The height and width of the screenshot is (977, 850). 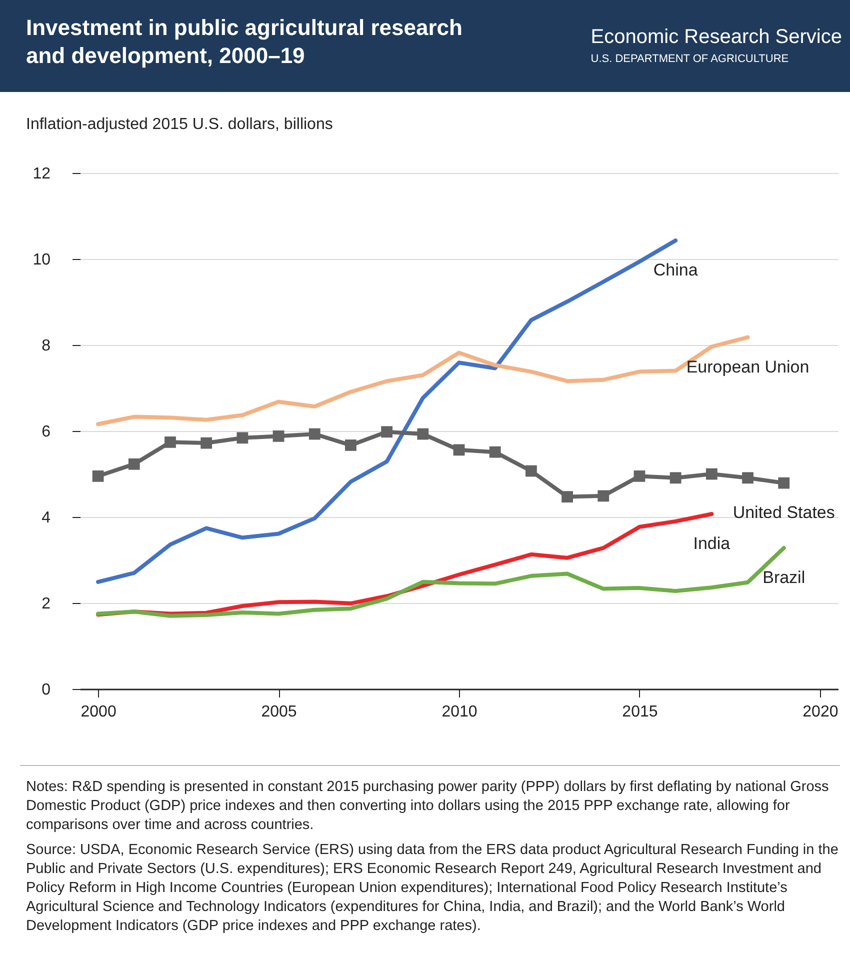 What do you see at coordinates (712, 543) in the screenshot?
I see `series-label: India` at bounding box center [712, 543].